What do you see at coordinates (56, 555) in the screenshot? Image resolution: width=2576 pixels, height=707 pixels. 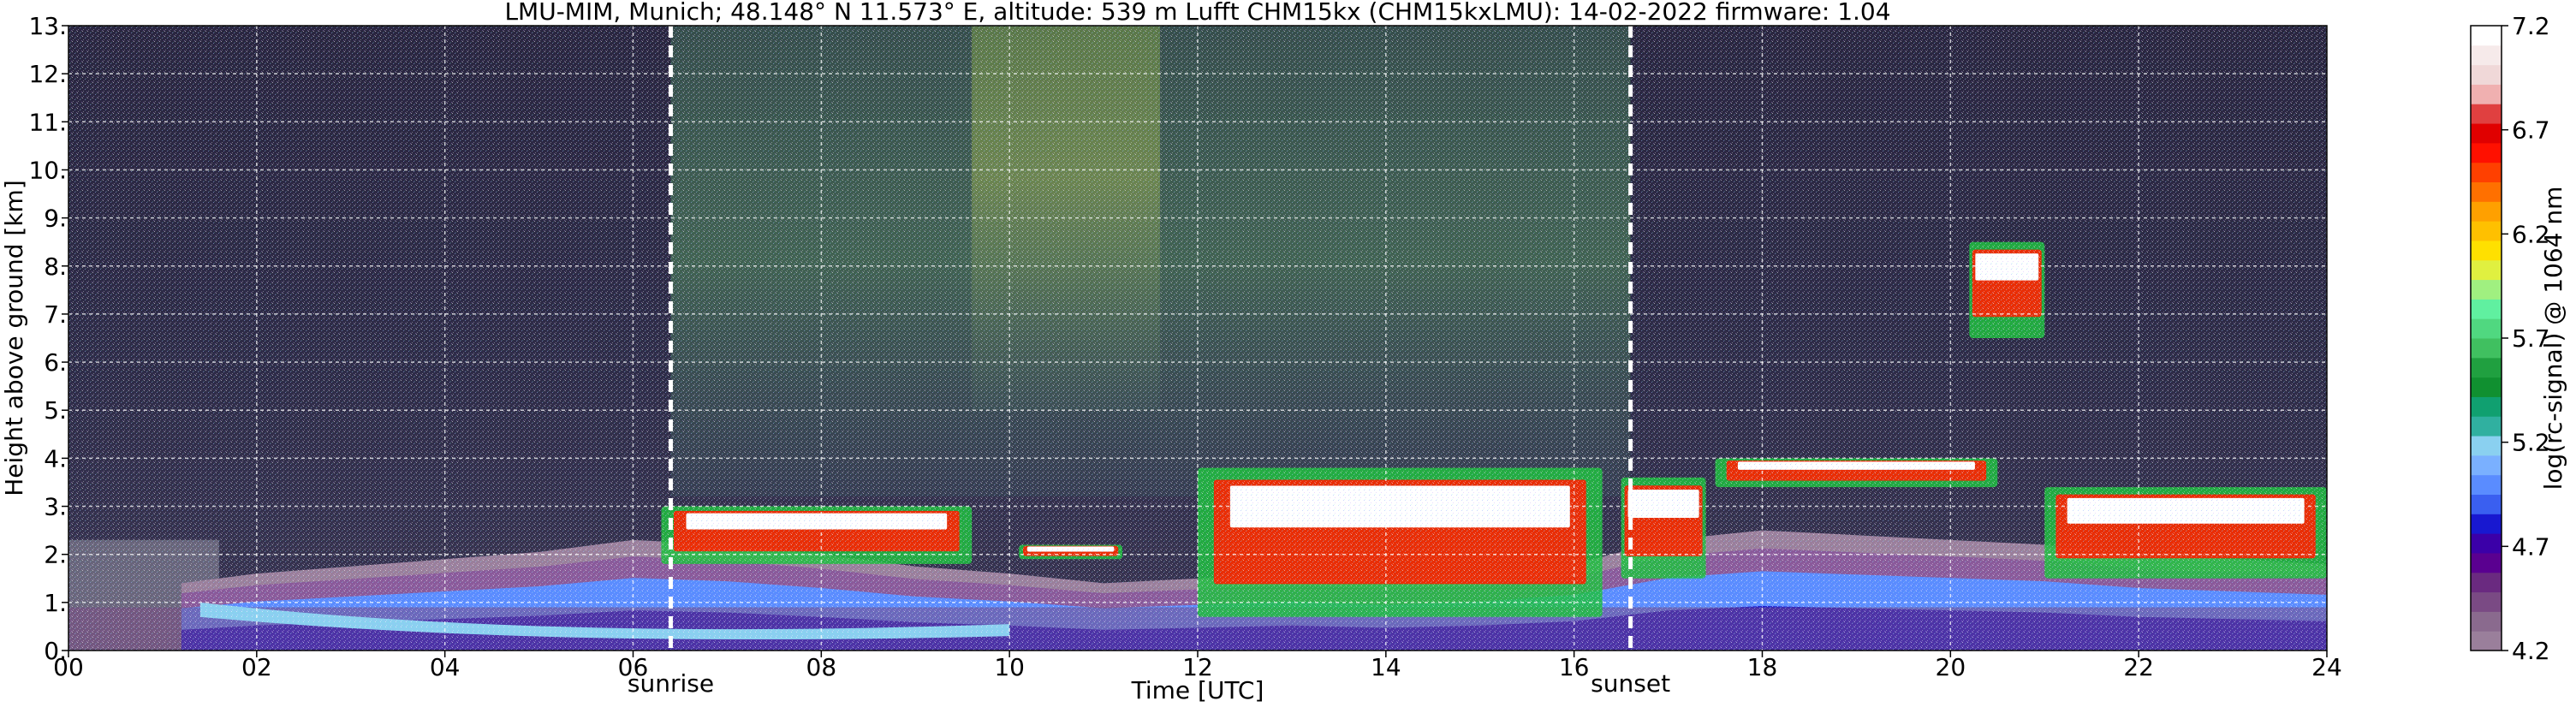 I see `y-tick-label: 2.` at bounding box center [56, 555].